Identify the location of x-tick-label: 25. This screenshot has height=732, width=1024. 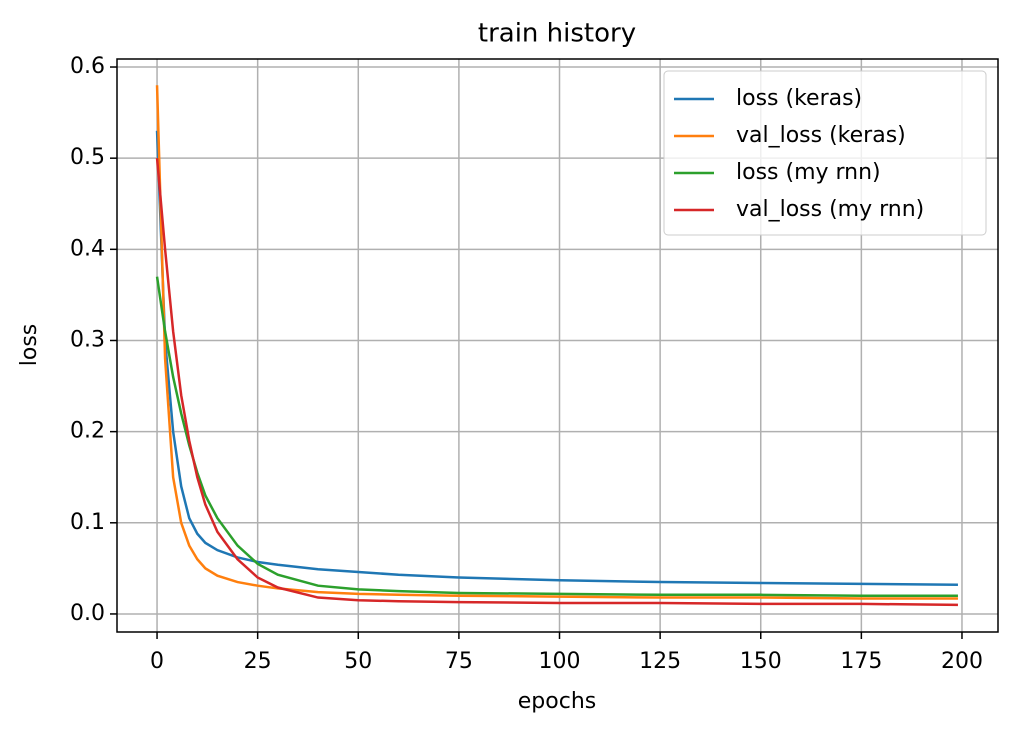
(258, 661).